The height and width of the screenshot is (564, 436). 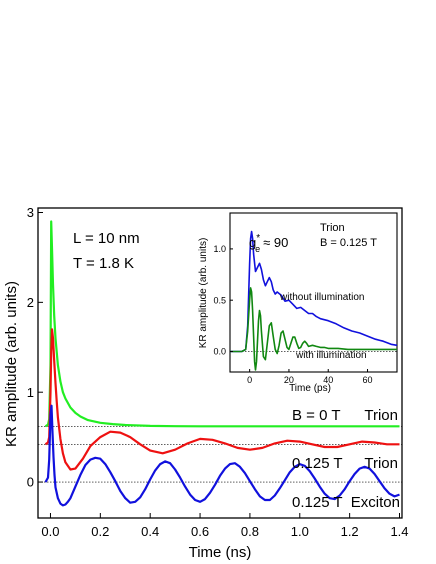 I want to click on main-x-tick-label: 1.4, so click(x=399, y=531).